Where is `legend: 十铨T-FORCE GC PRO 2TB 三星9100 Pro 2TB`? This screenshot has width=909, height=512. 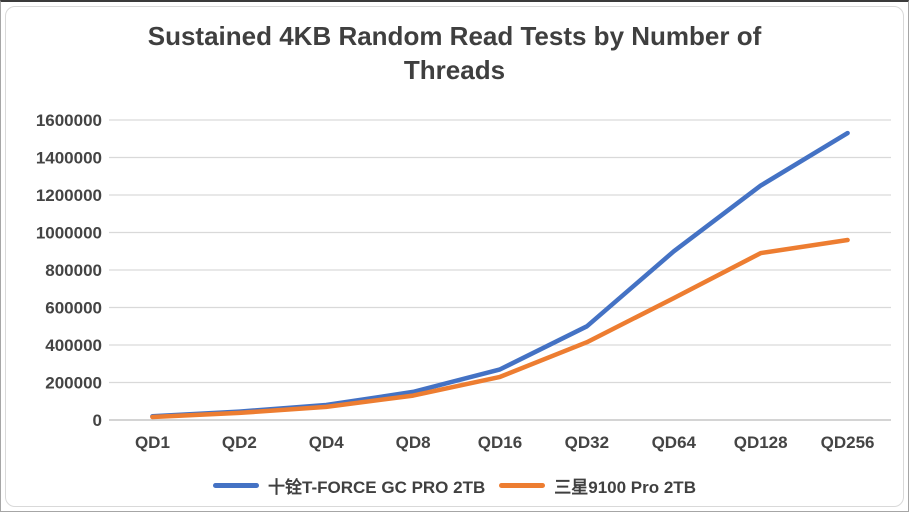 legend: 十铨T-FORCE GC PRO 2TB 三星9100 Pro 2TB is located at coordinates (454, 485).